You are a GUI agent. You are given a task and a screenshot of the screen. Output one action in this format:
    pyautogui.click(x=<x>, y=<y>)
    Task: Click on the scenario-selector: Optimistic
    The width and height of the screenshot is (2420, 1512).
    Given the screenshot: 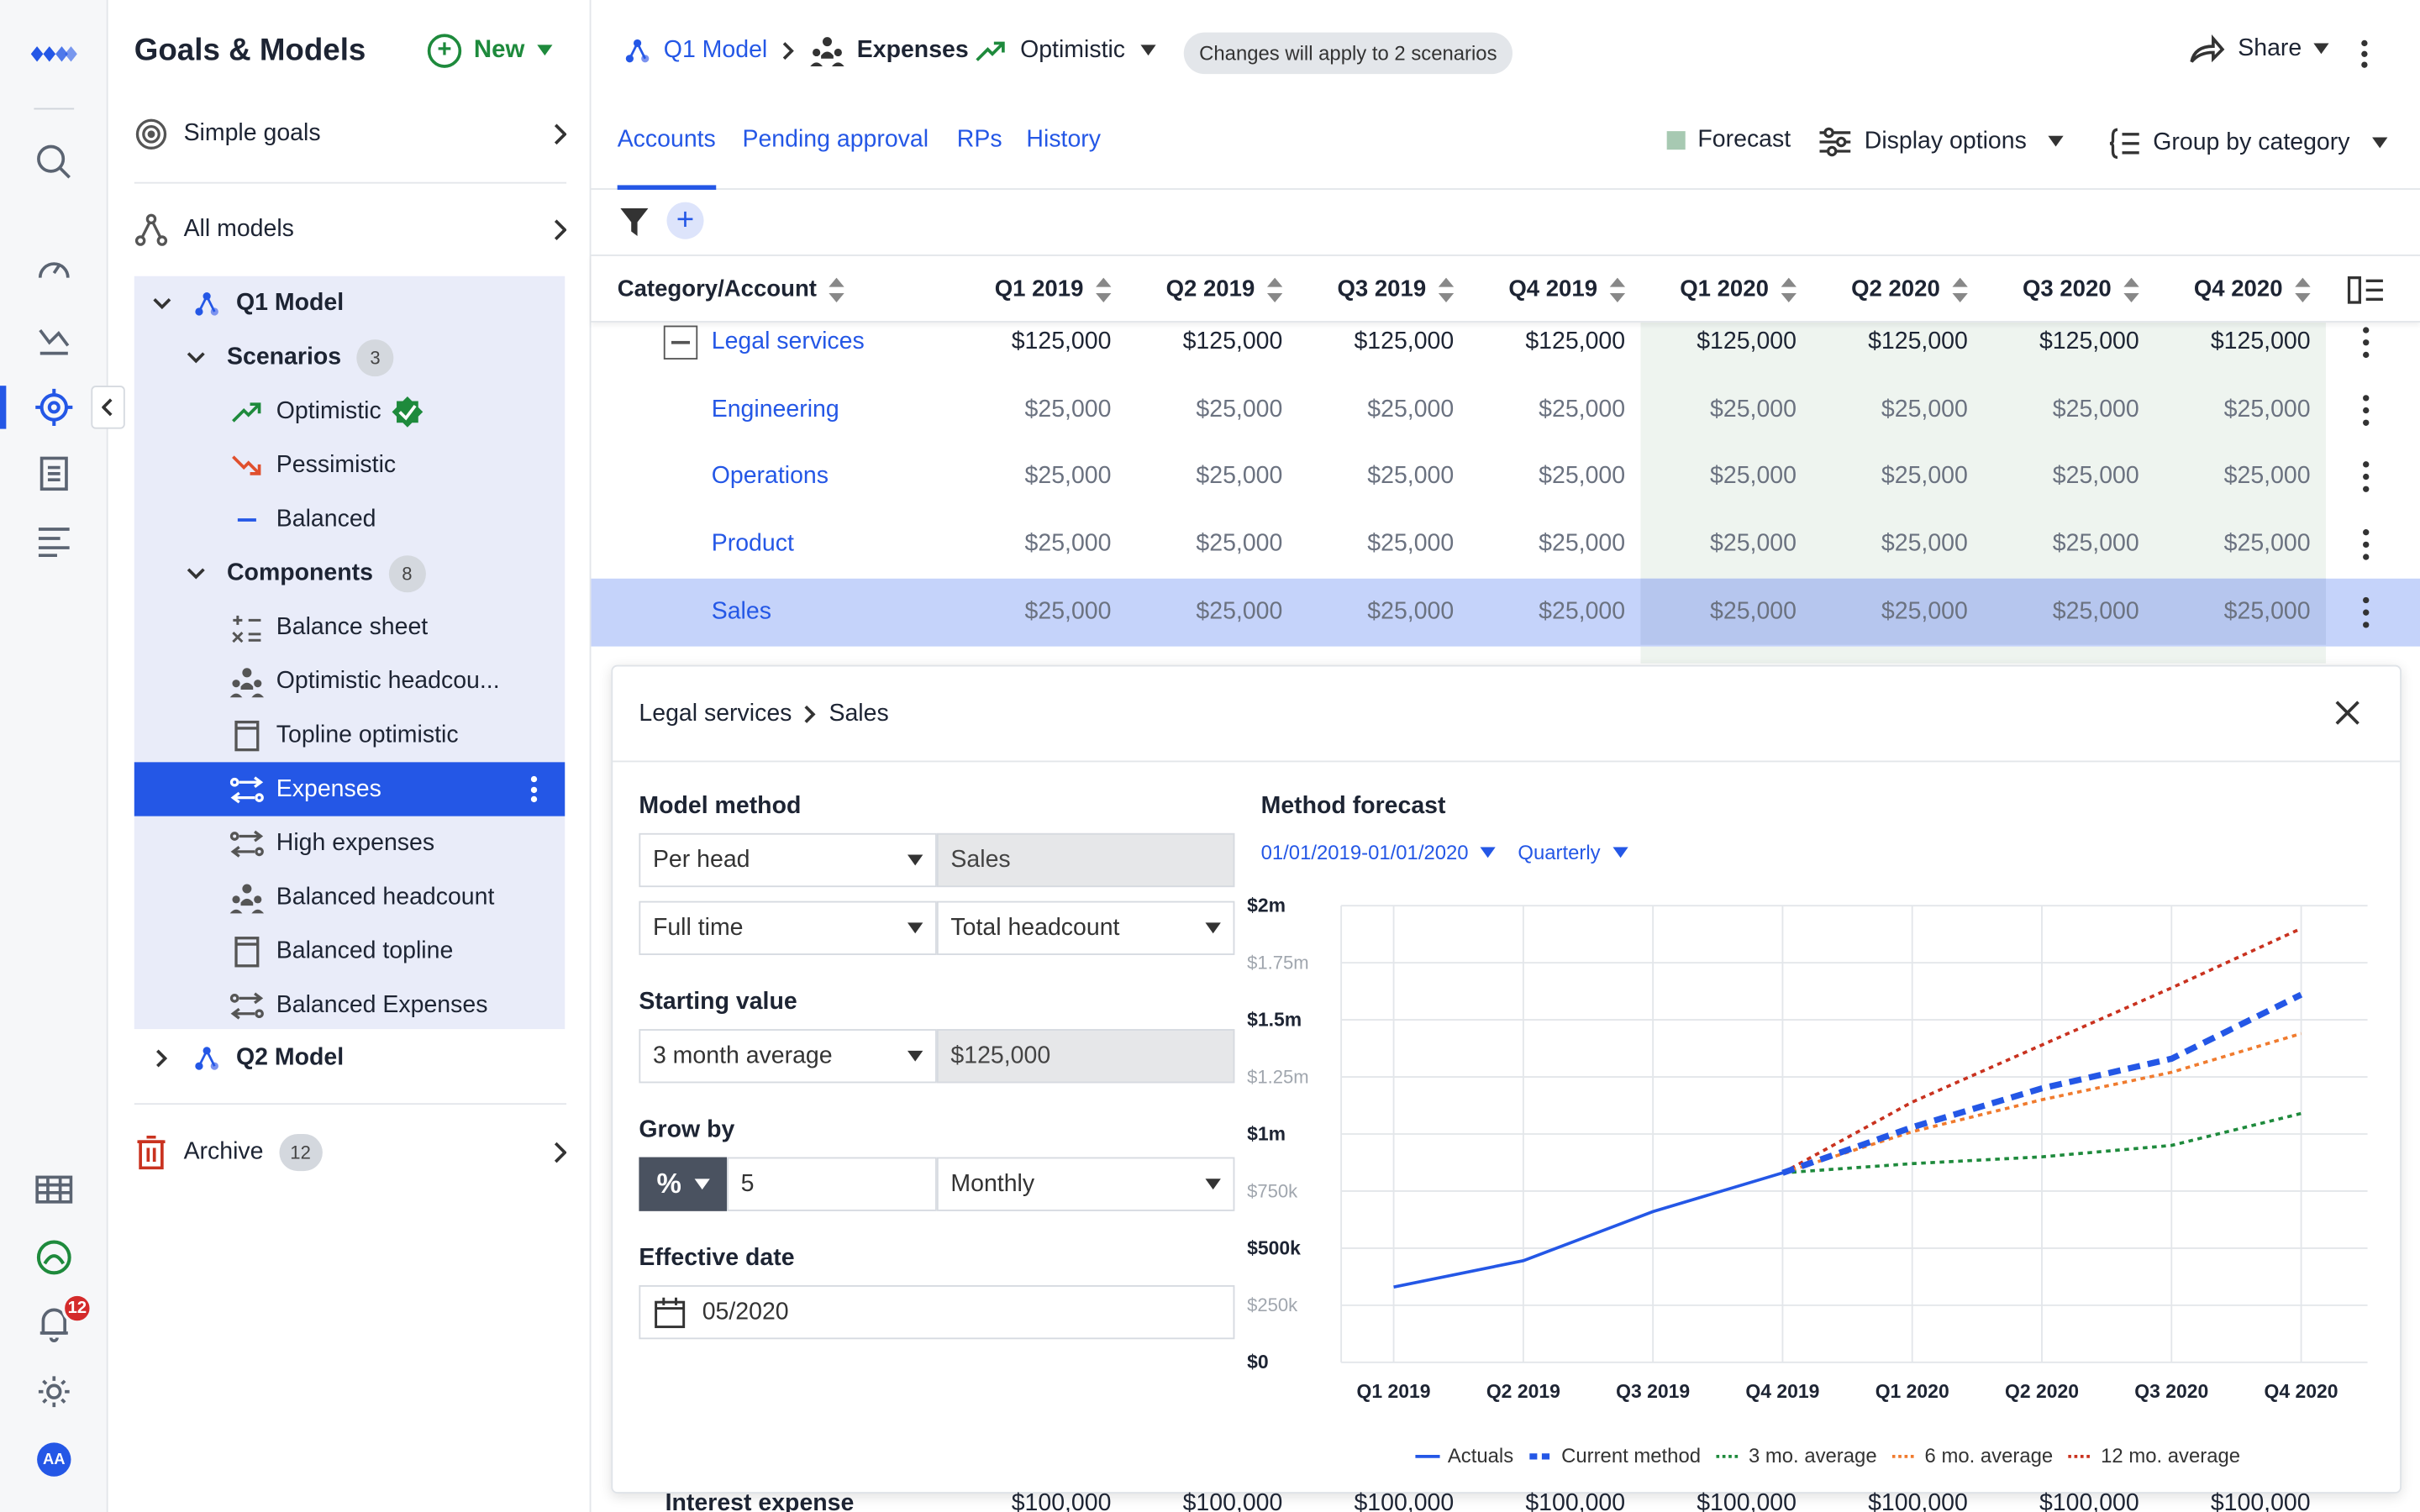 What is the action you would take?
    pyautogui.click(x=1065, y=50)
    